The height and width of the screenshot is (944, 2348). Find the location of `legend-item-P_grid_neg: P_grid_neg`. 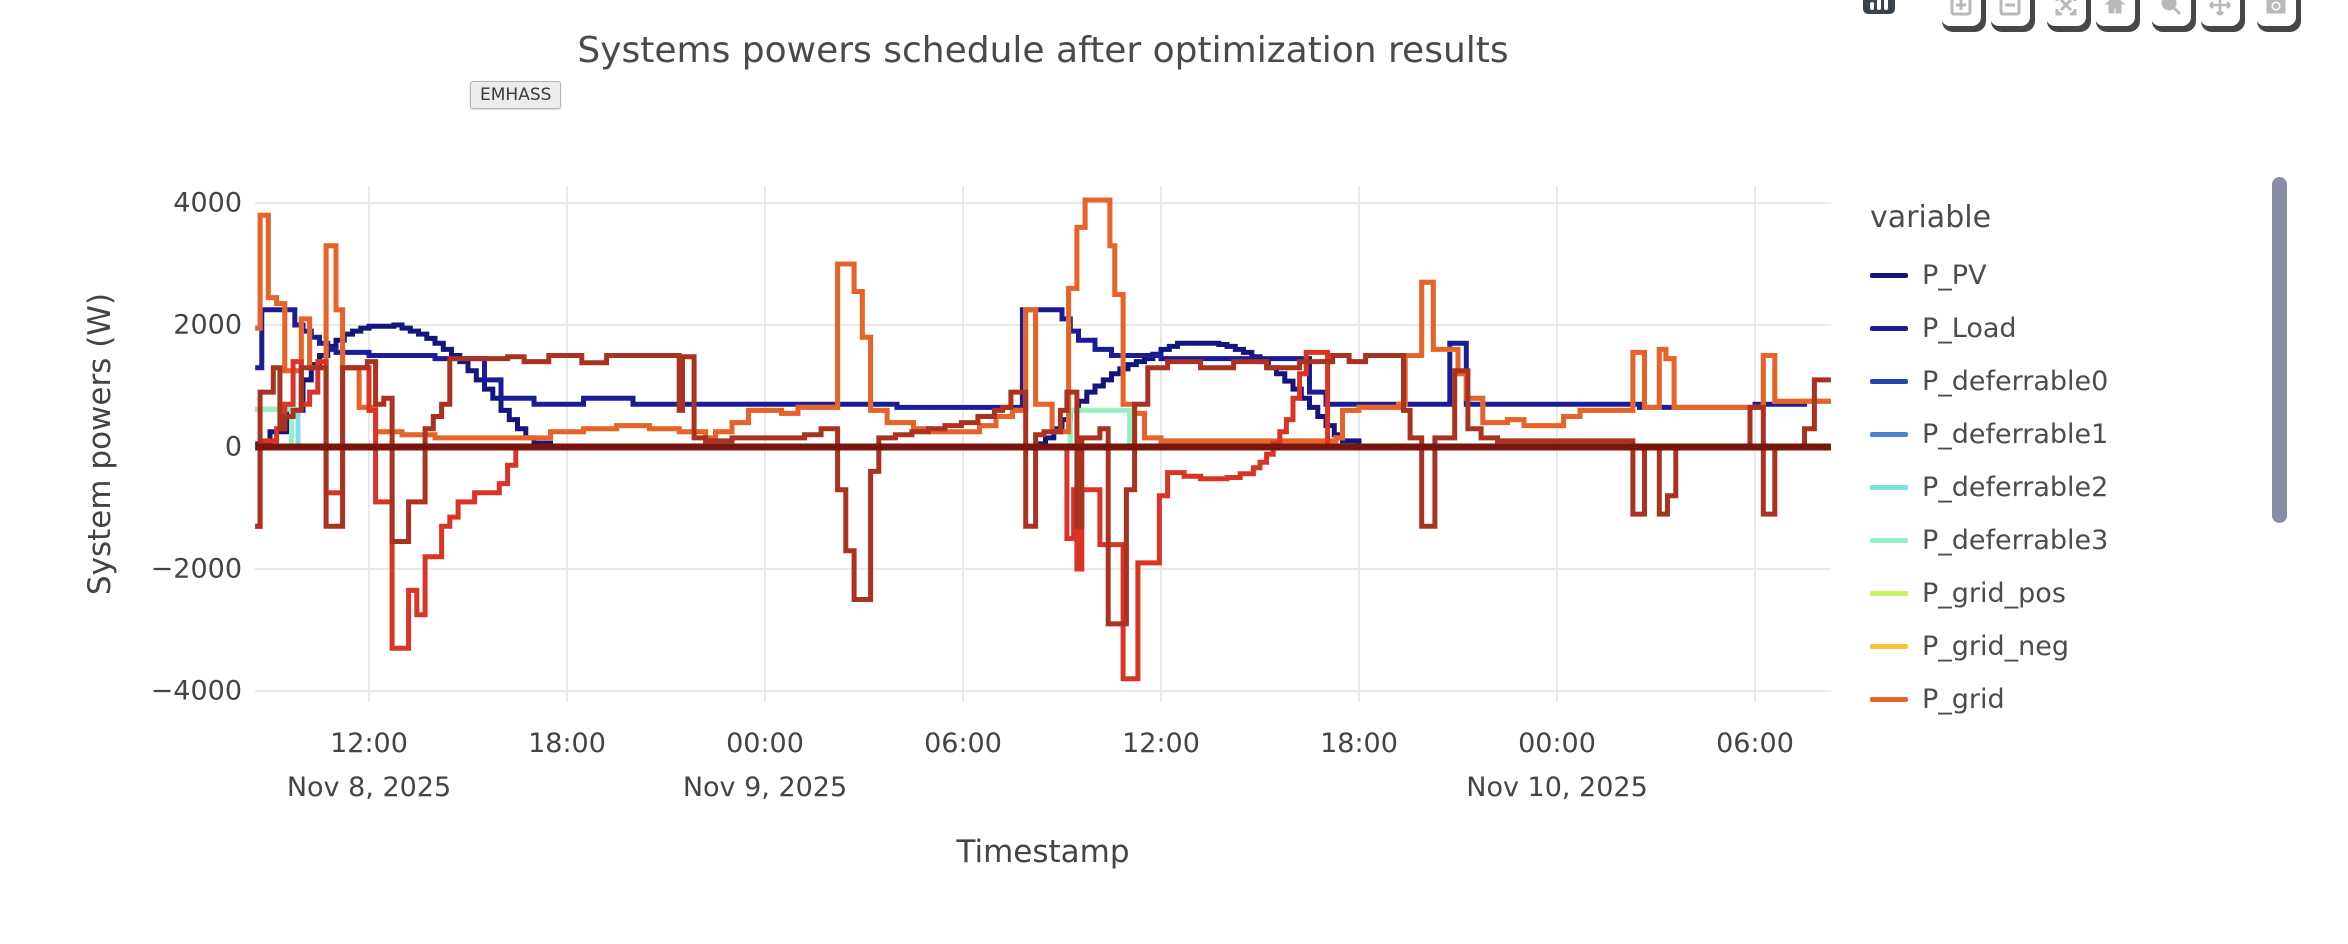

legend-item-P_grid_neg: P_grid_neg is located at coordinates (1989, 646).